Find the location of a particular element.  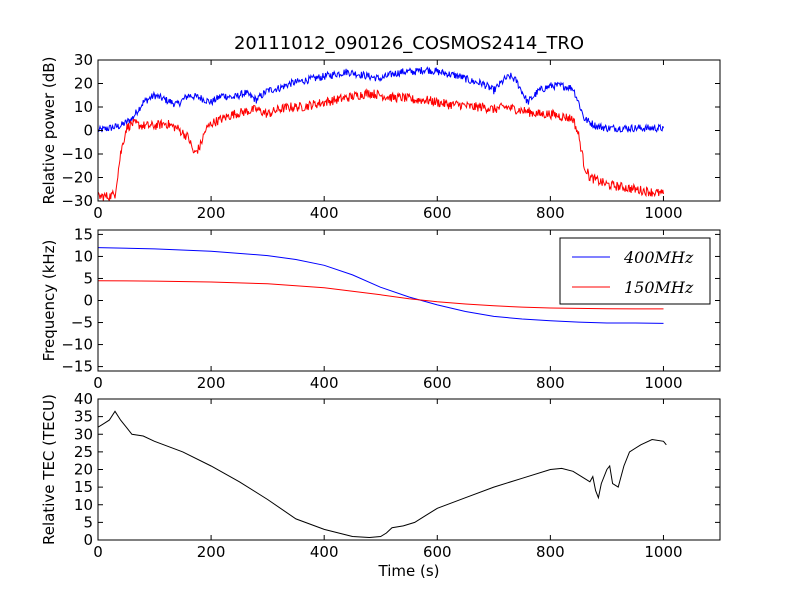

y-axis-label: Frequency (kHz) is located at coordinates (49, 301).